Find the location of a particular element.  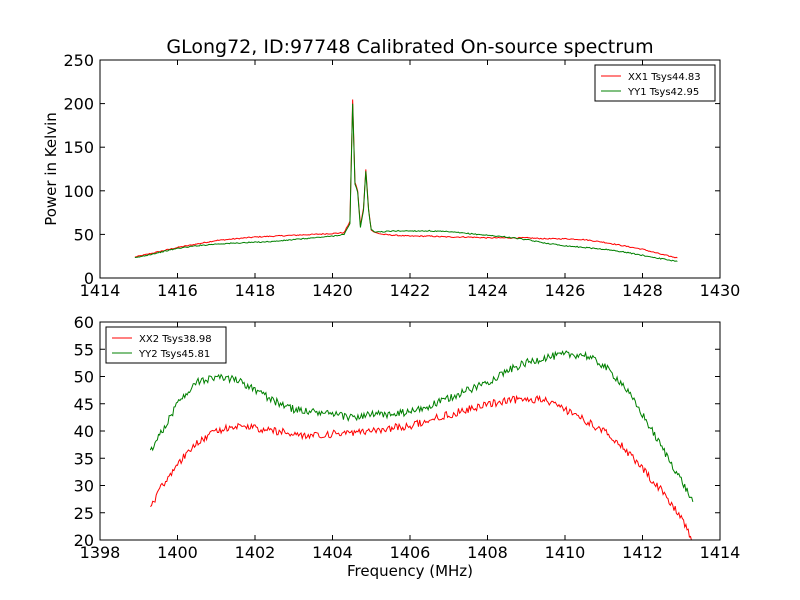

top-legend: XX1 Tsys44.83 YY1 Tsys42.95 is located at coordinates (655, 83).